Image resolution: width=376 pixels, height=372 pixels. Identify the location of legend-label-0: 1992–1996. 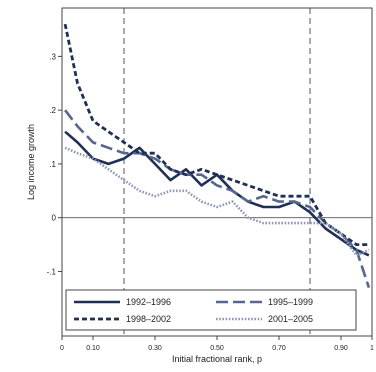
(148, 302).